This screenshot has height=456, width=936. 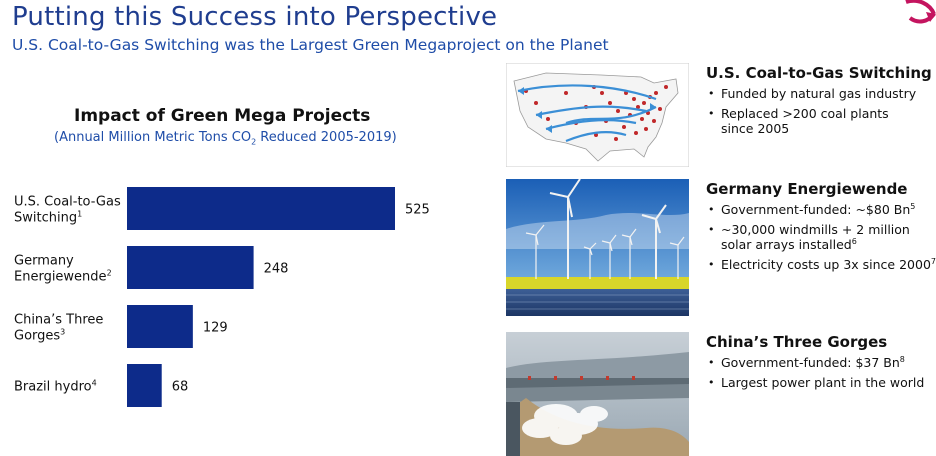 I want to click on wind-turbines-solar-image, so click(x=597, y=247).